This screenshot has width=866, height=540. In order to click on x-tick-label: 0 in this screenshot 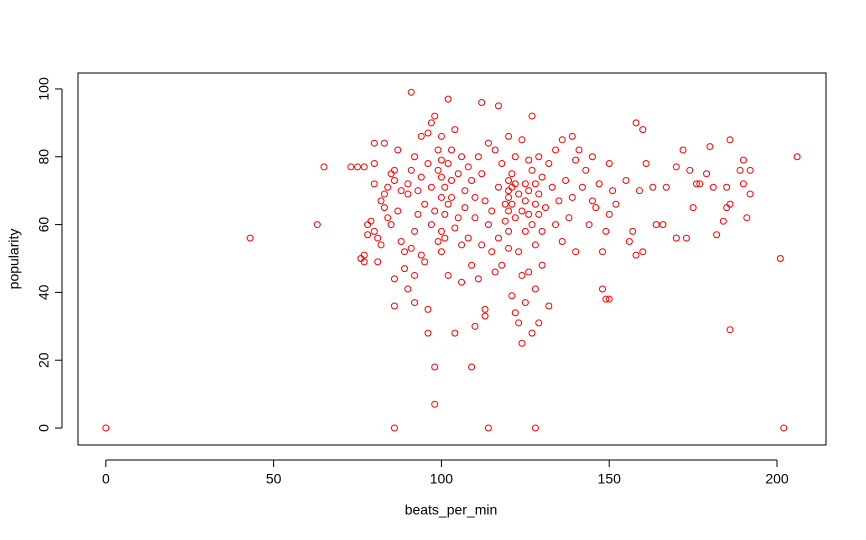, I will do `click(106, 479)`.